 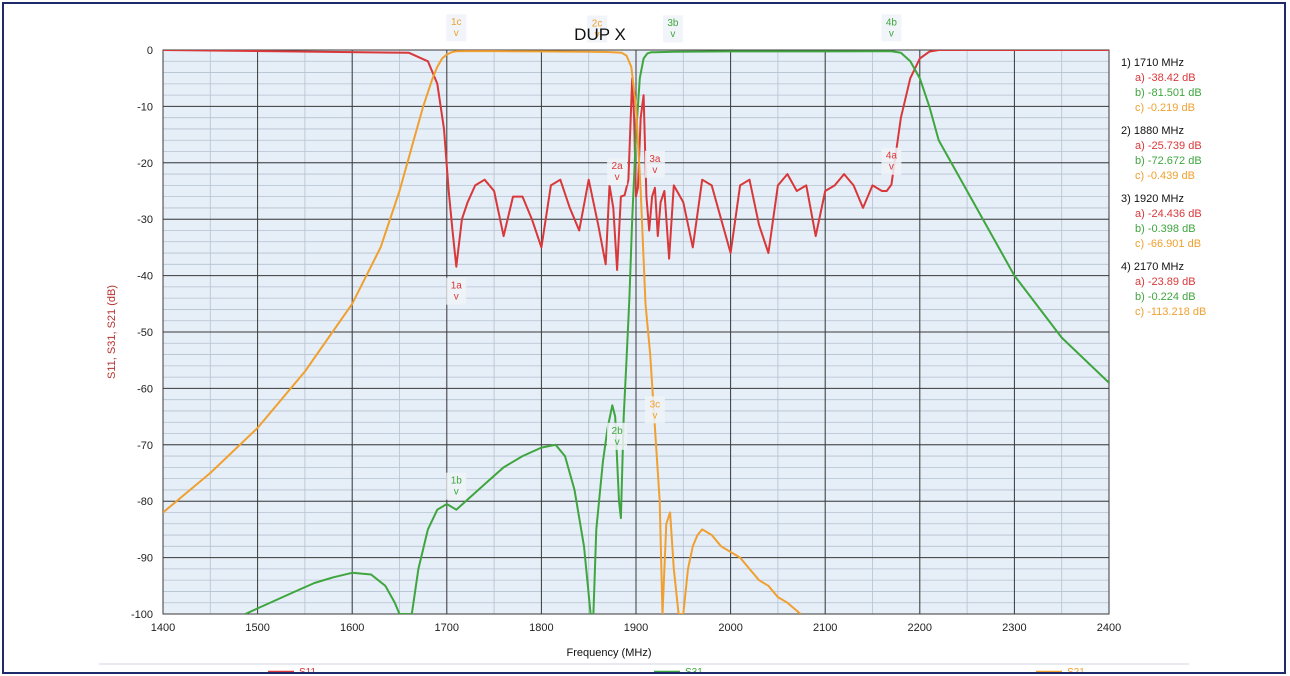 I want to click on marker-4b: 4bv, so click(x=891, y=28).